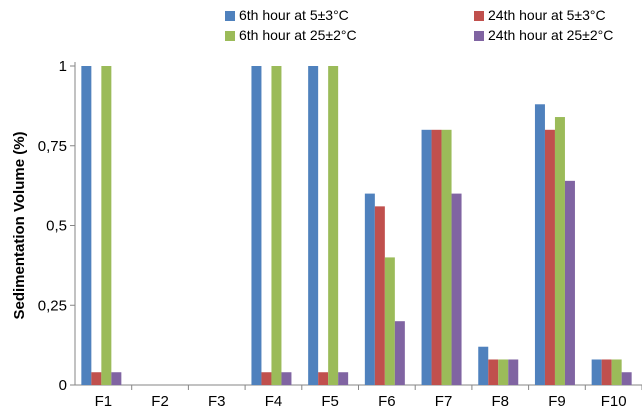  Describe the element at coordinates (500, 399) in the screenshot. I see `x-tick-label: F8` at that location.